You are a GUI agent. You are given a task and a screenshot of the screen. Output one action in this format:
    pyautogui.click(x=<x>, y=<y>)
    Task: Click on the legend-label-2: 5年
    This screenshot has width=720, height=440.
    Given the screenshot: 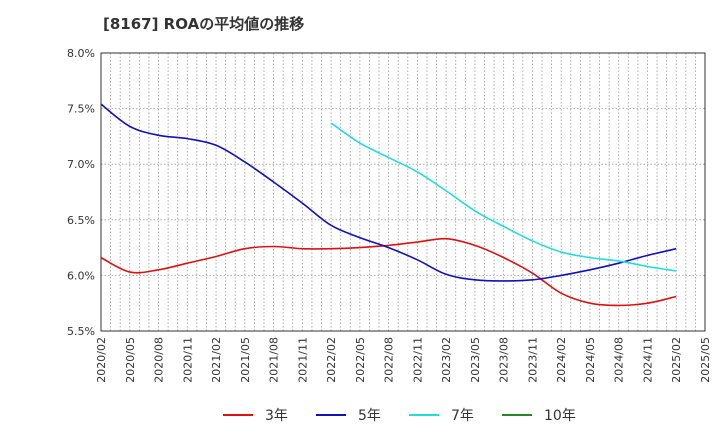 What is the action you would take?
    pyautogui.click(x=369, y=416)
    